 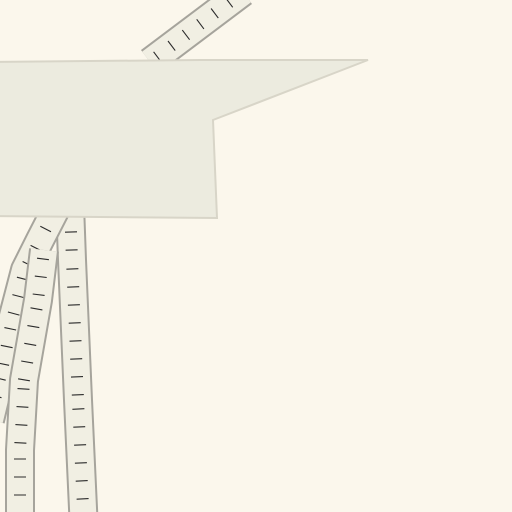 I want to click on rail-track-northeast, so click(x=196, y=37).